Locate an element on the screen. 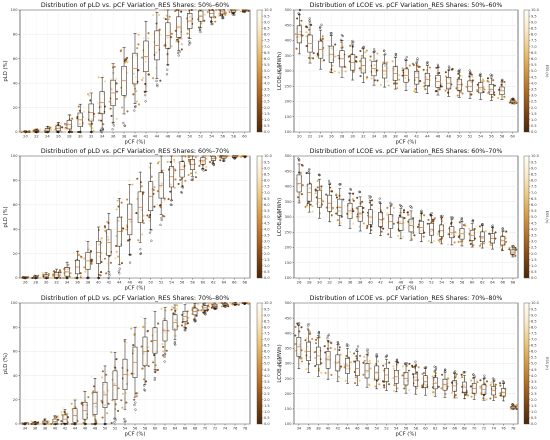  colorbar-tick-label: 7.5 is located at coordinates (267, 41).